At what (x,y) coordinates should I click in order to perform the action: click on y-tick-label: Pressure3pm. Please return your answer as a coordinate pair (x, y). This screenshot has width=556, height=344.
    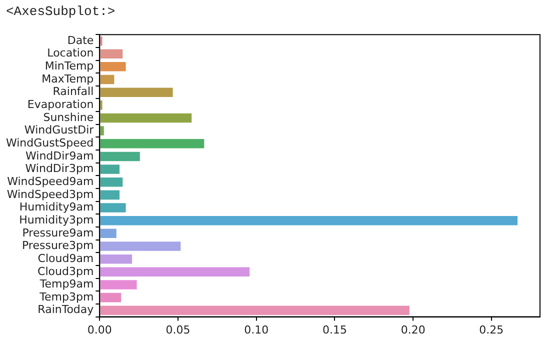
    Looking at the image, I should click on (58, 245).